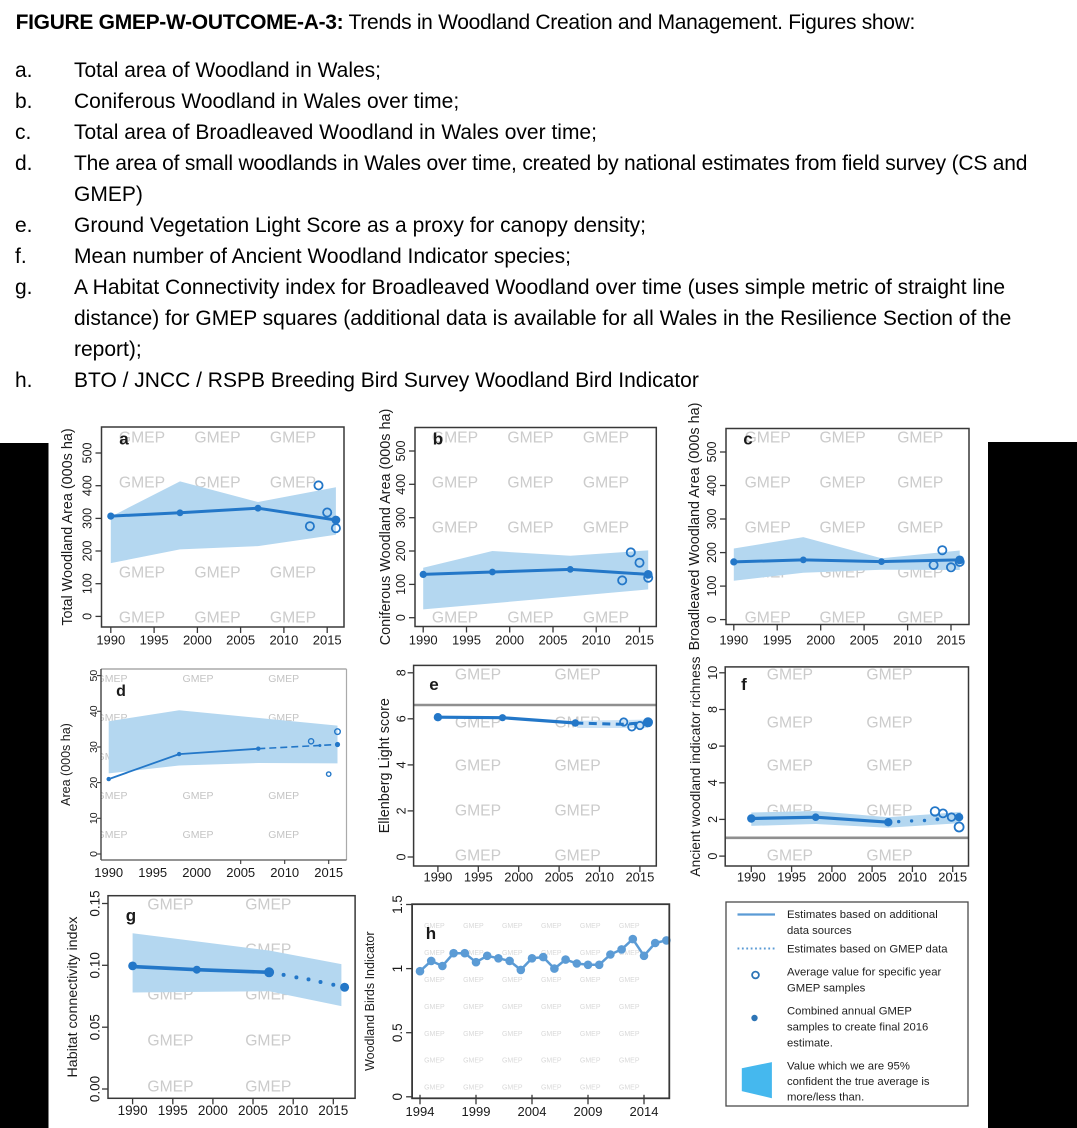 This screenshot has width=1077, height=1128. Describe the element at coordinates (94, 783) in the screenshot. I see `svg-text: 20` at that location.